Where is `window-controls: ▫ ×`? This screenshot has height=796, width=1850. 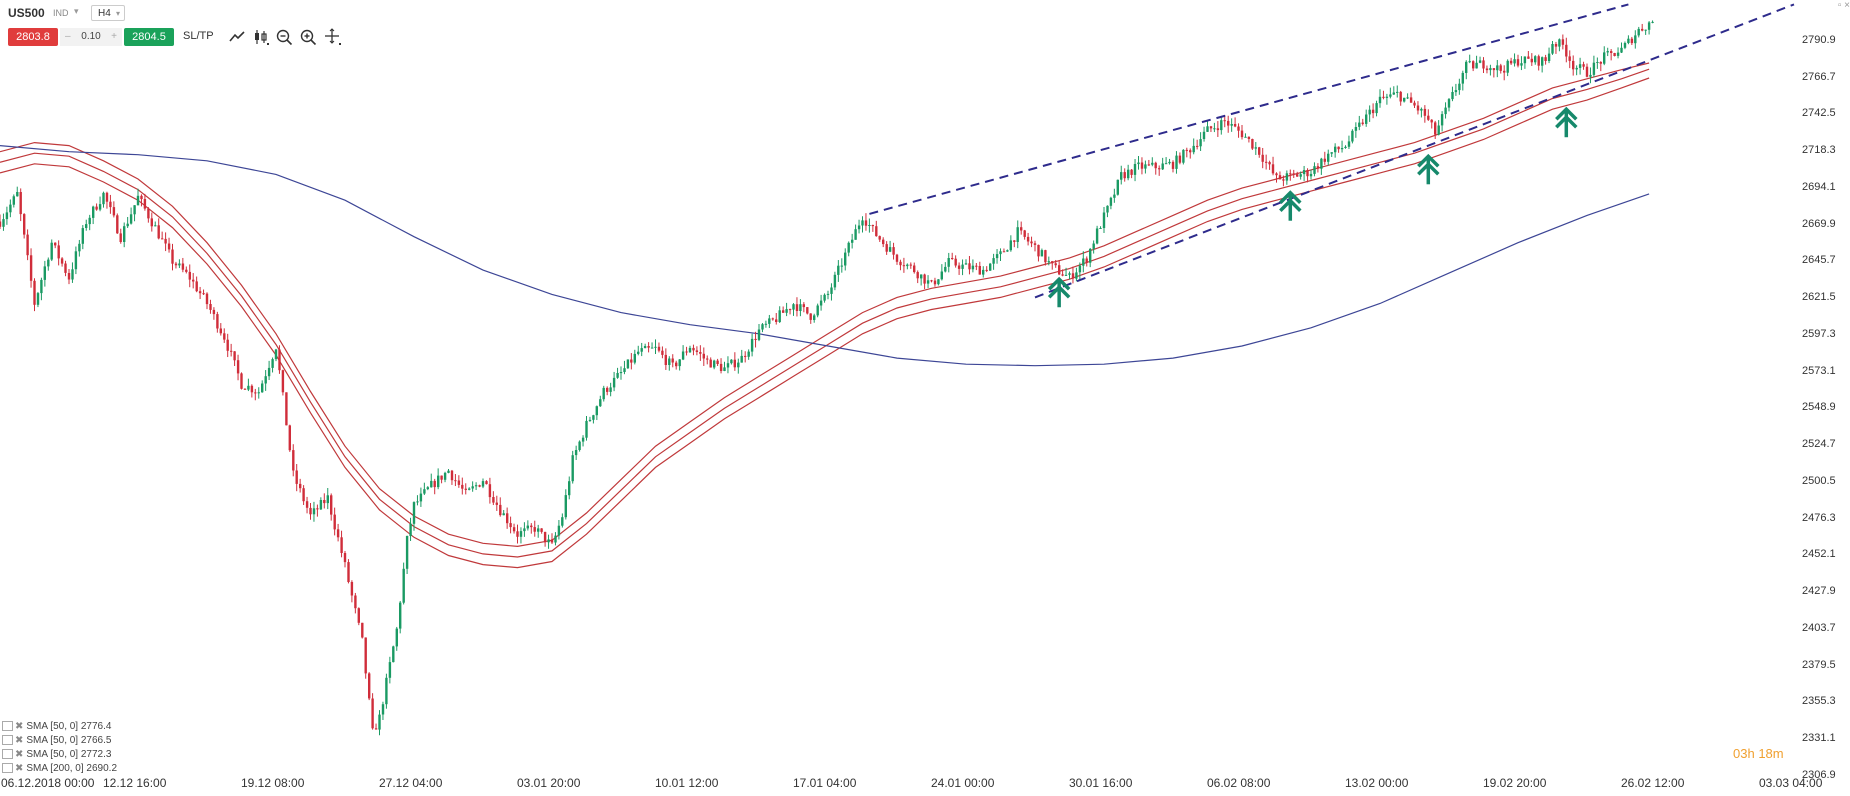
window-controls: ▫ × is located at coordinates (1843, 5).